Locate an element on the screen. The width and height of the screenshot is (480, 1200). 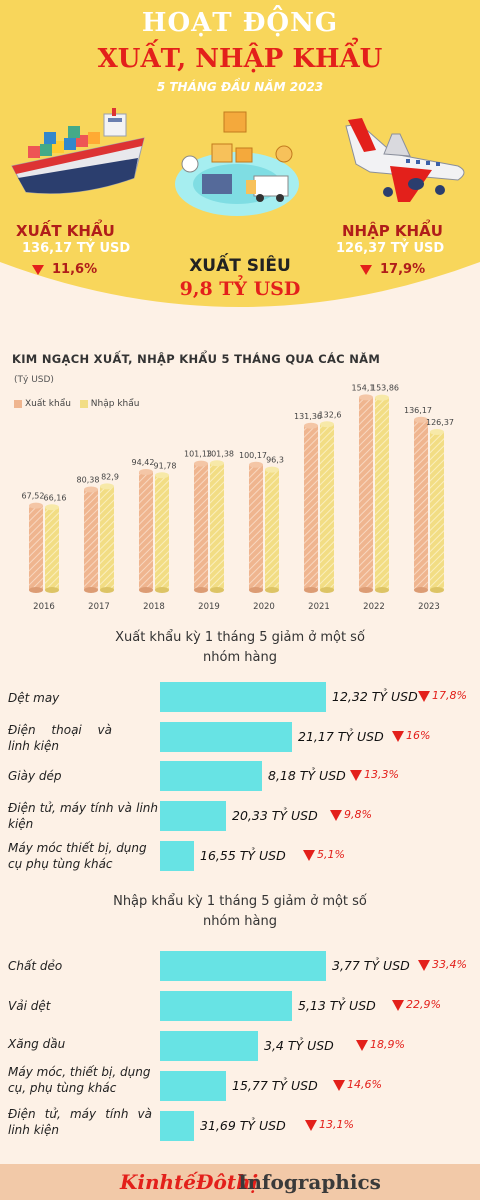
bar-import-2023 is located at coordinates (437, 511).